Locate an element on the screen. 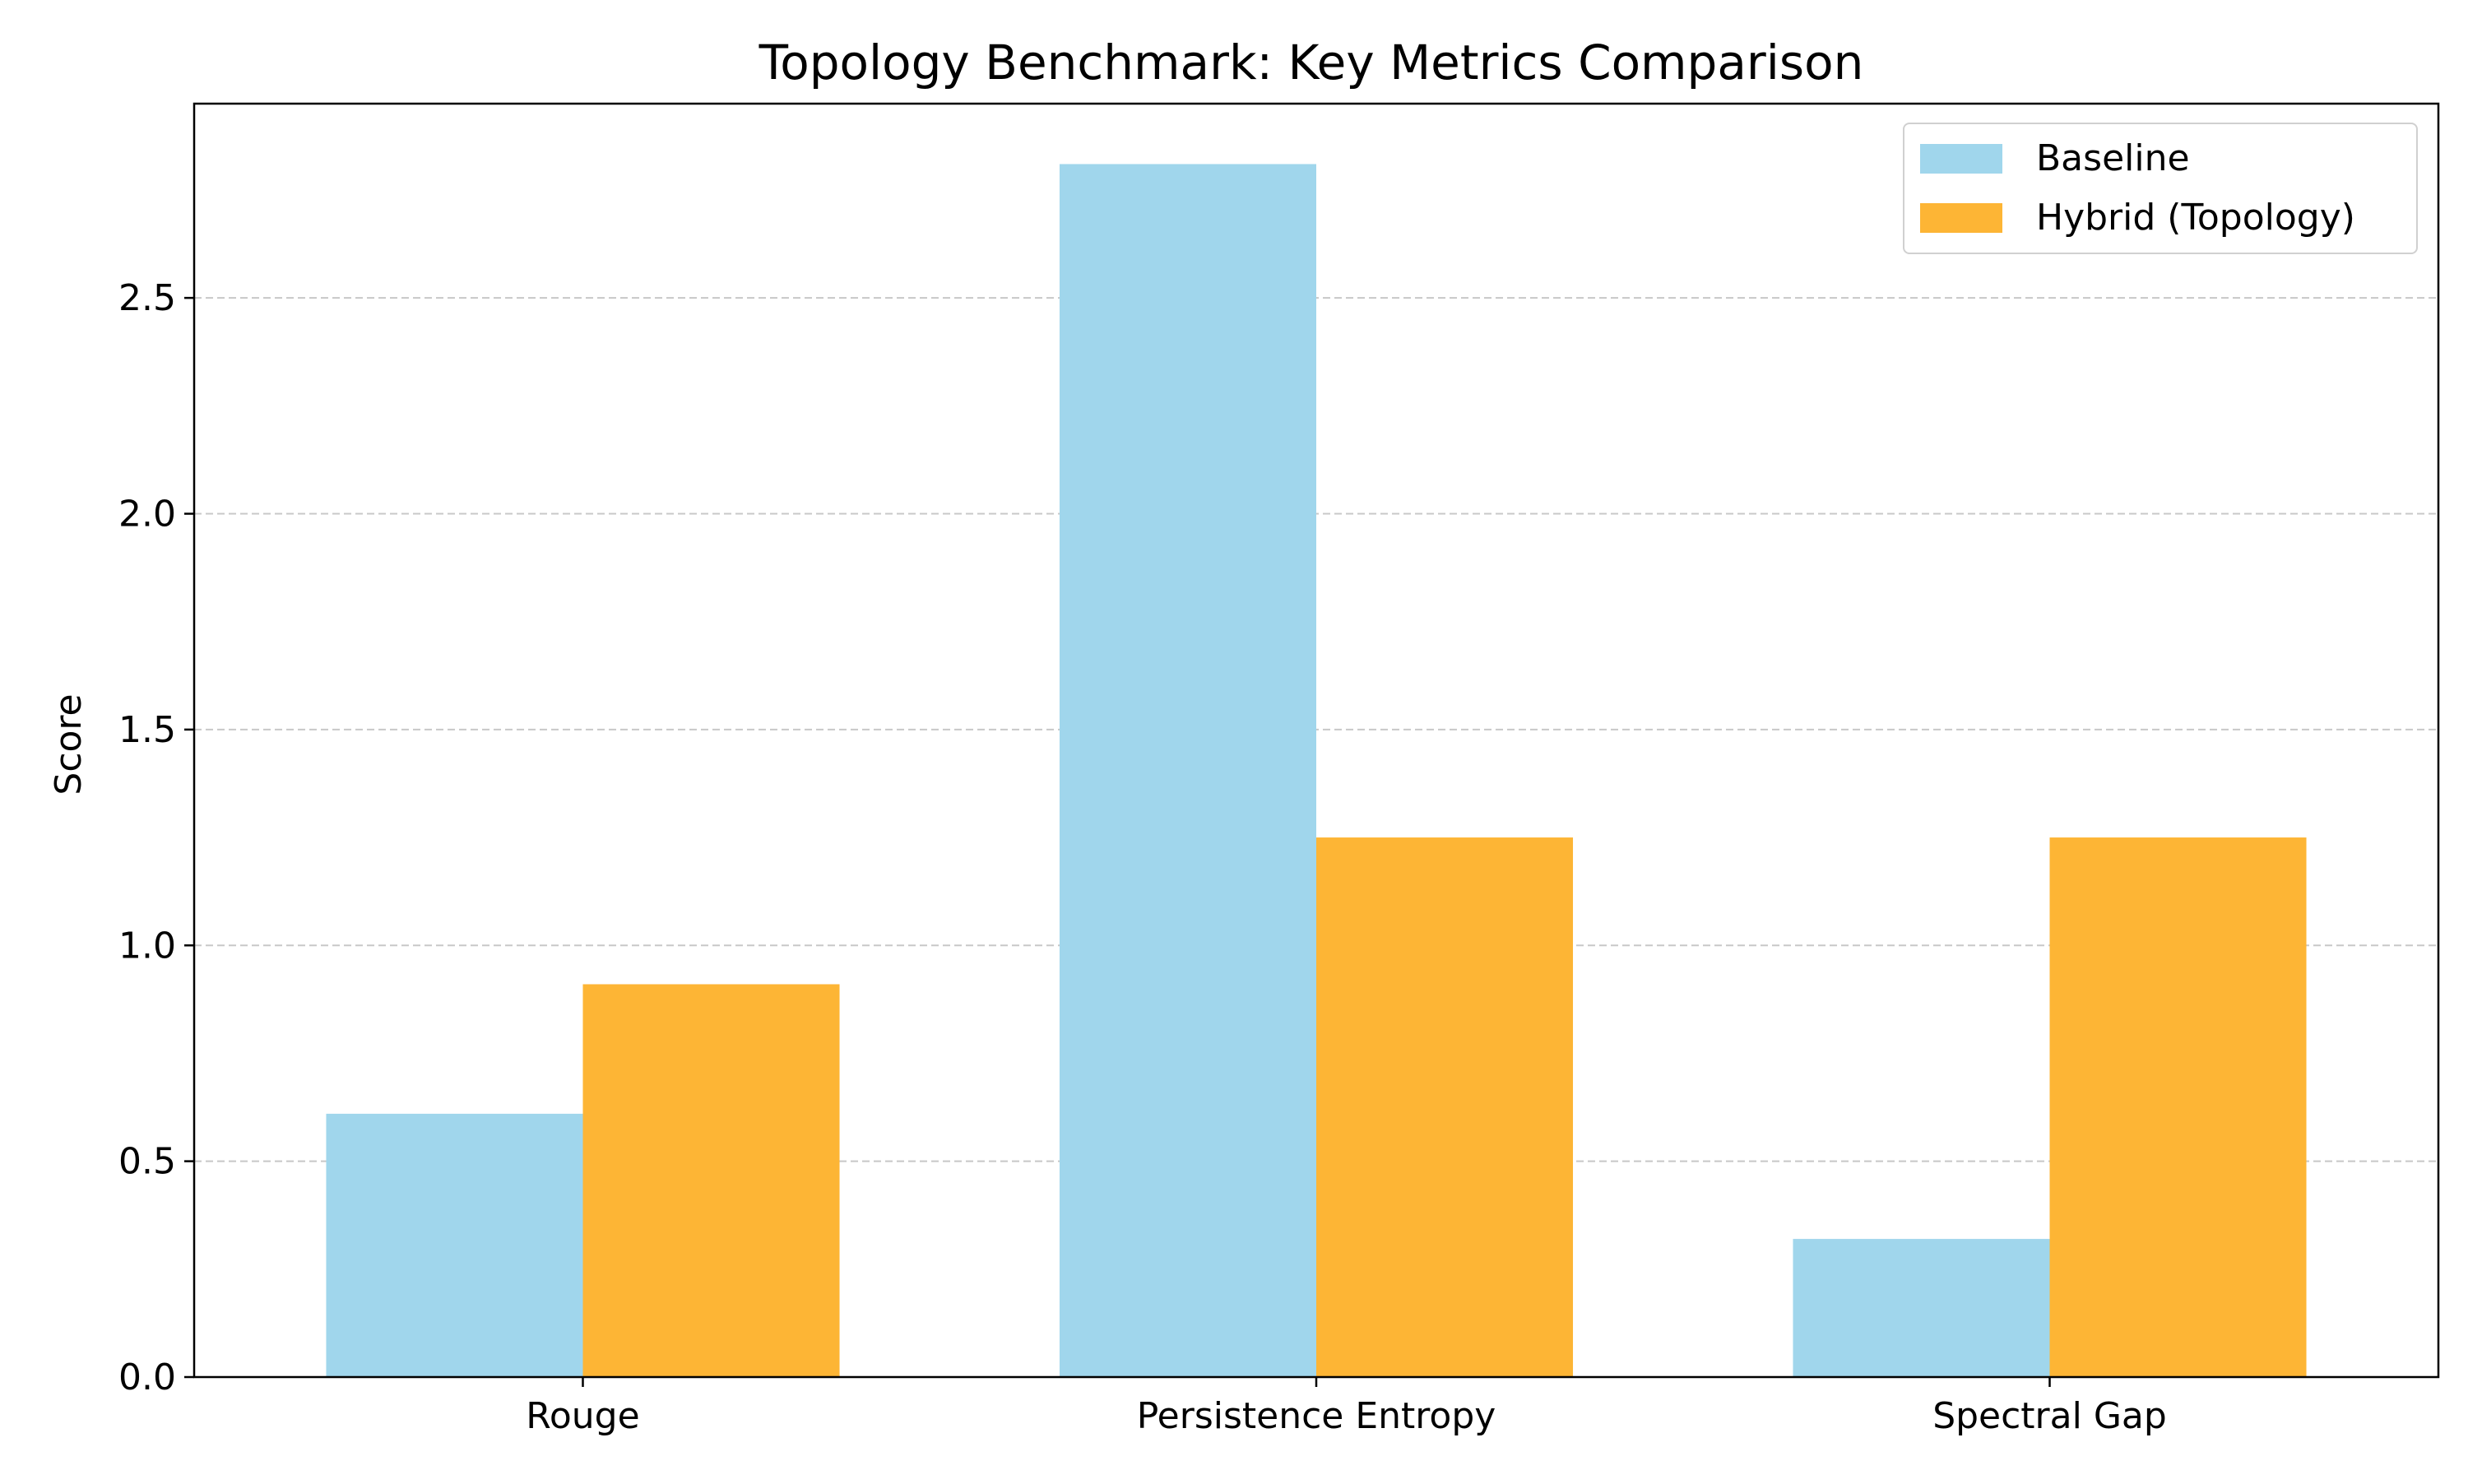 The height and width of the screenshot is (1484, 2468). y-axis-ticks: 0.0 0.5 1.0 1.5 2.0 2.5 is located at coordinates (156, 837).